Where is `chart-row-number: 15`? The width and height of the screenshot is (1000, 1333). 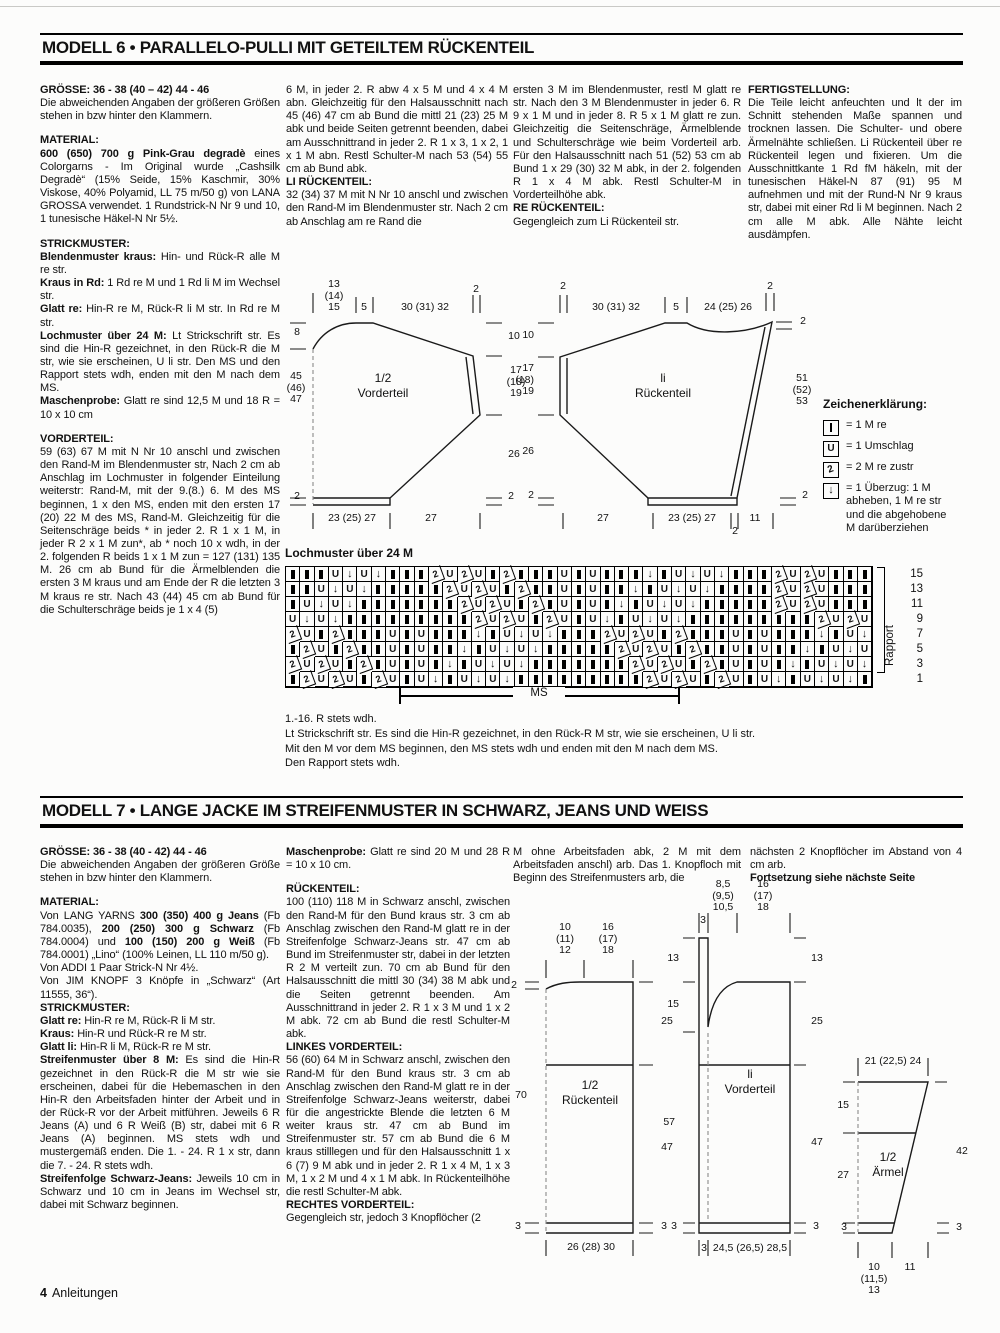 chart-row-number: 15 is located at coordinates (916, 574).